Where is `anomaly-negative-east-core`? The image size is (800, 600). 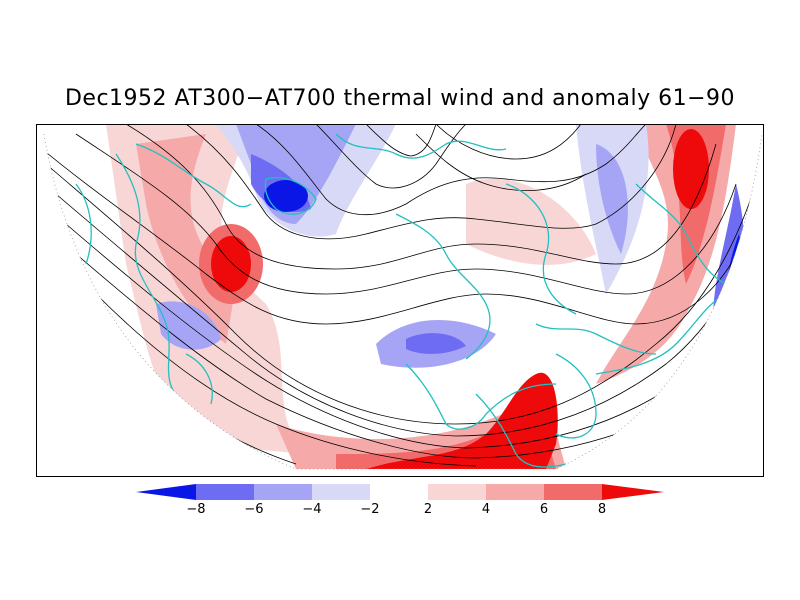
anomaly-negative-east-core is located at coordinates (612, 199).